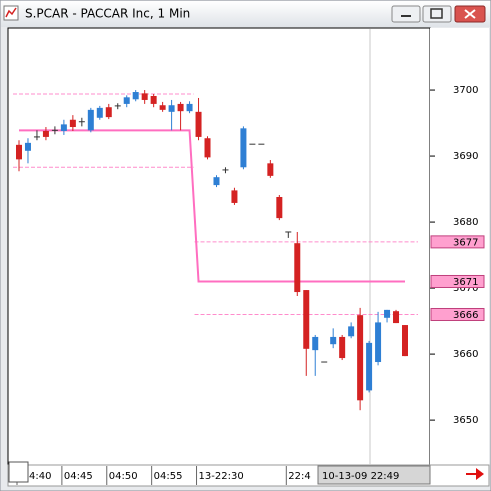 This screenshot has height=491, width=491. I want to click on minimize-button, so click(406, 14).